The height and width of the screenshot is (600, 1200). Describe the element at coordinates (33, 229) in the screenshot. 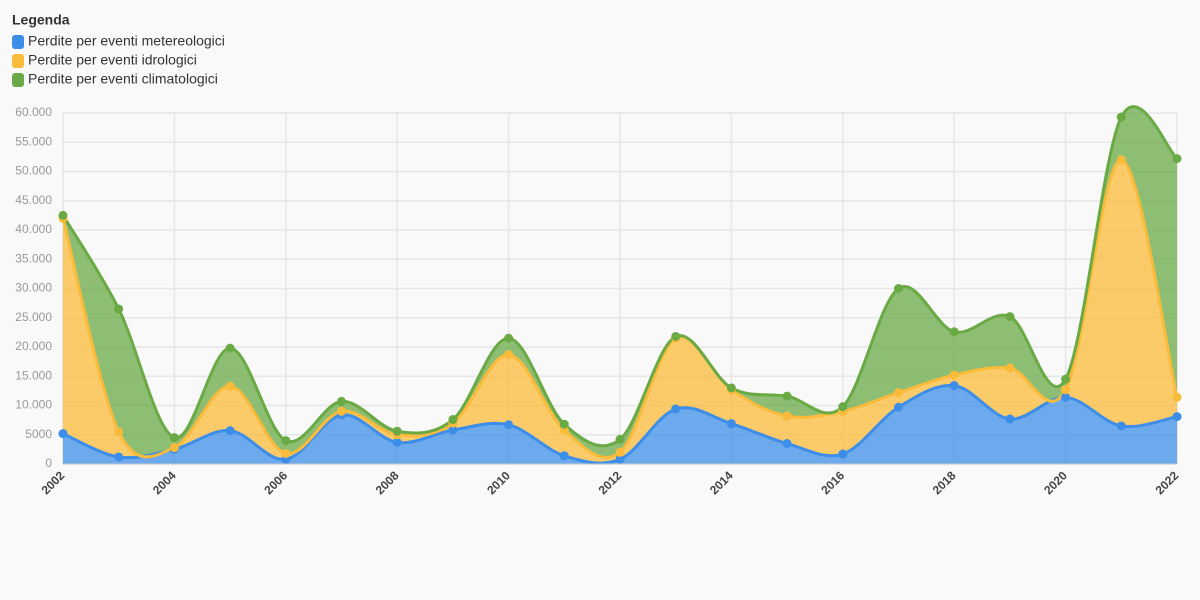

I see `y-tick-label: 40.000` at that location.